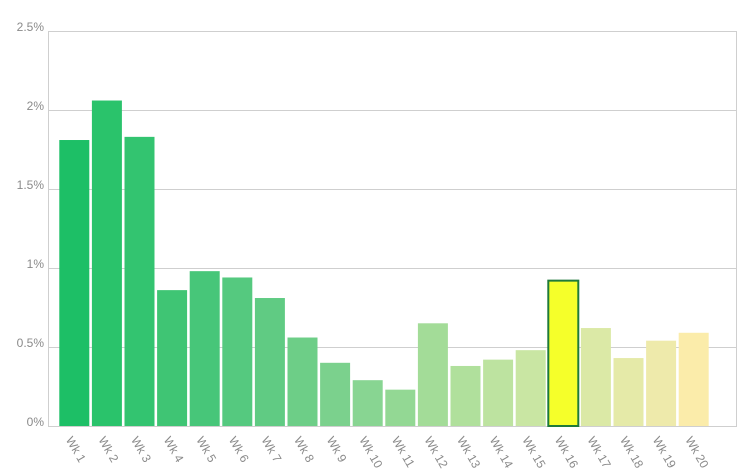  I want to click on y-tick-label: 0.5%, so click(31, 343).